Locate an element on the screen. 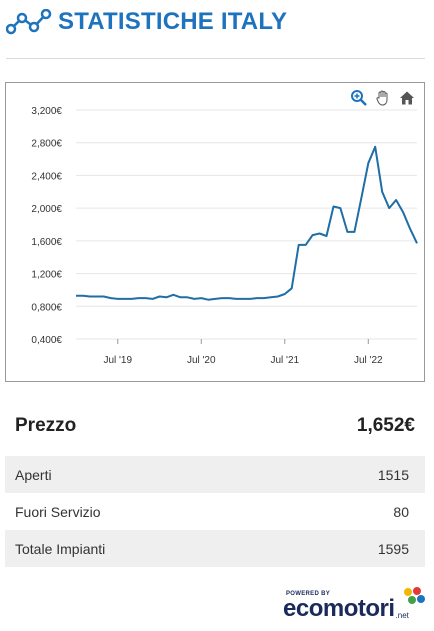 The height and width of the screenshot is (631, 434). page-title: STATISTICHE ITALY is located at coordinates (173, 21).